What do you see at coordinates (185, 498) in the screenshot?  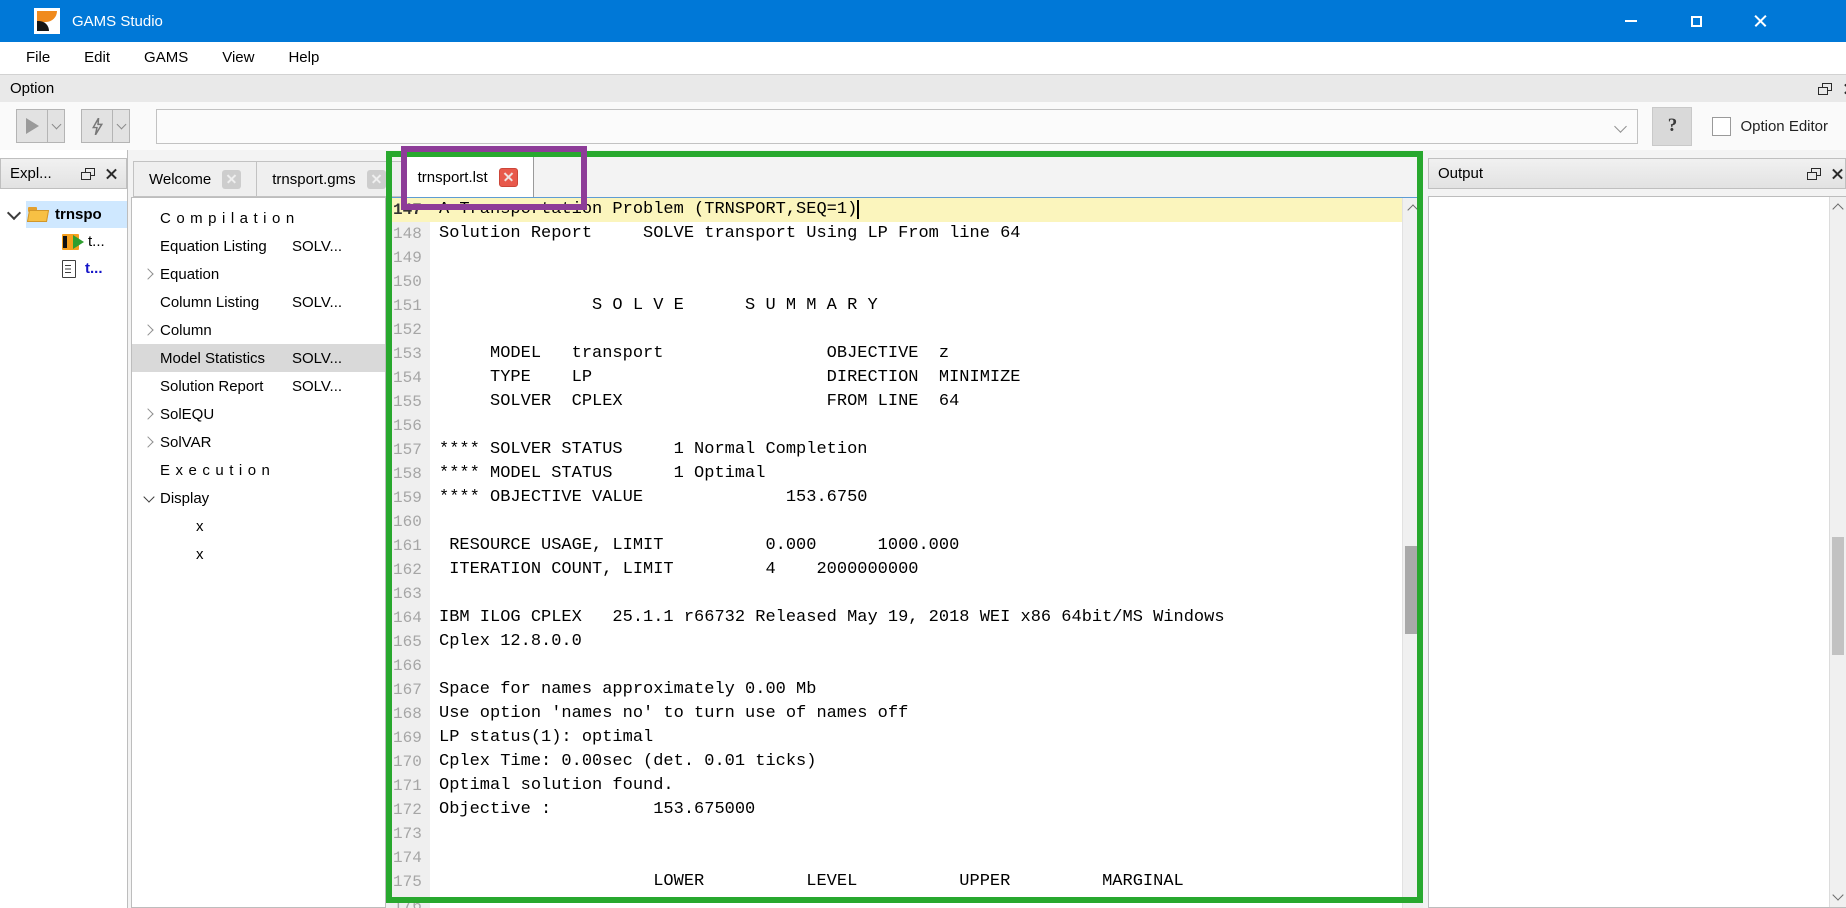 I see `tree-item-label: Display` at bounding box center [185, 498].